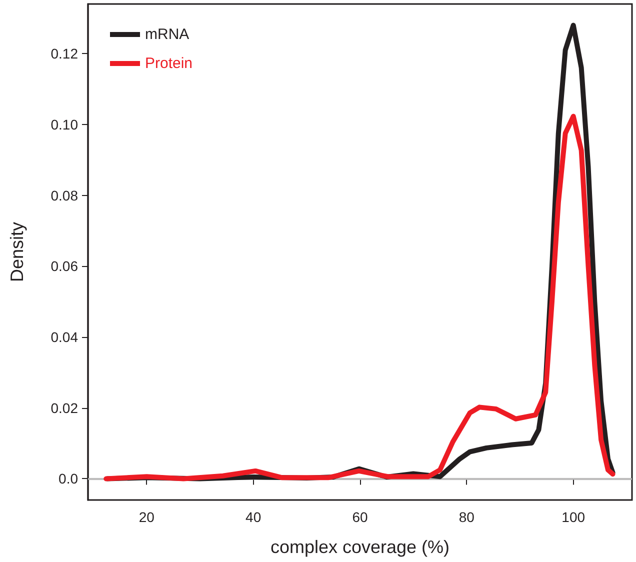  Describe the element at coordinates (574, 517) in the screenshot. I see `x-tick-label: 100` at that location.